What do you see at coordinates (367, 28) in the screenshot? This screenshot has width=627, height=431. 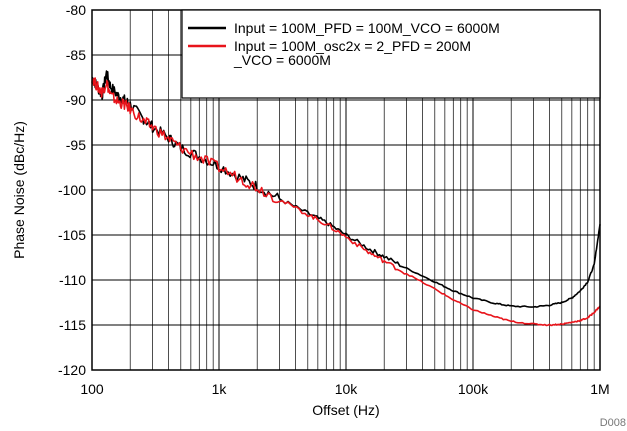 I see `legend-label: Input = 100M_PFD = 100M_VCO = 6000M` at bounding box center [367, 28].